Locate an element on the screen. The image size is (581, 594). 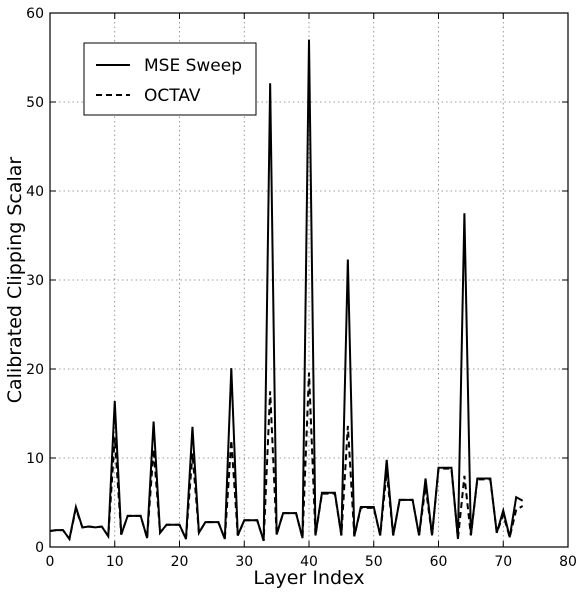
x-tick-label-30: 30 is located at coordinates (244, 562).